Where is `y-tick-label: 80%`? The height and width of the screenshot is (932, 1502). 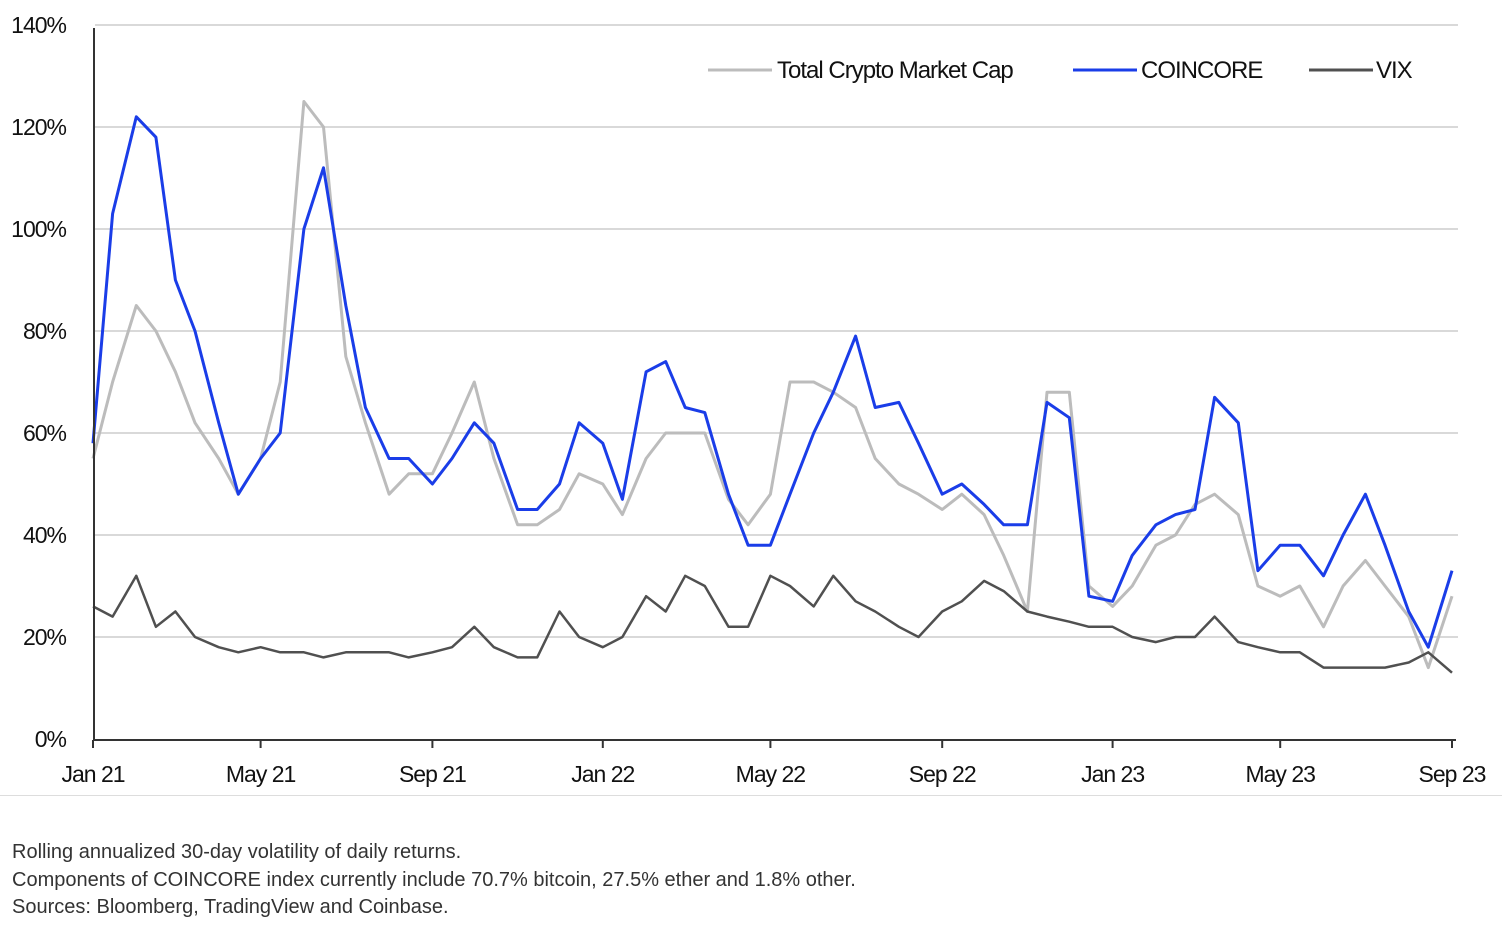 y-tick-label: 80% is located at coordinates (45, 331).